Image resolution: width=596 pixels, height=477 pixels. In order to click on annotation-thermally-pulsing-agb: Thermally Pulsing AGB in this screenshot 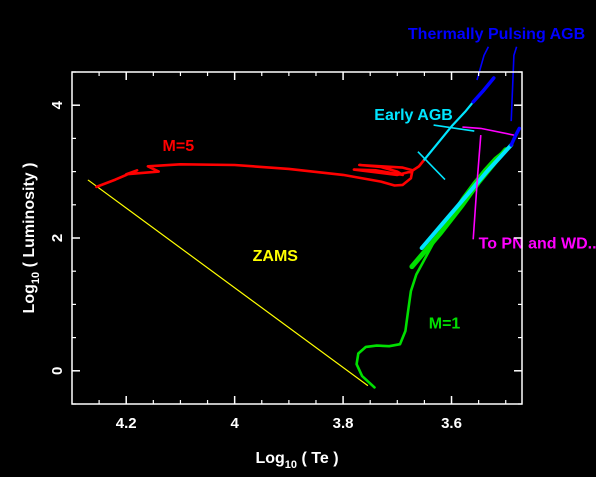, I will do `click(496, 34)`.